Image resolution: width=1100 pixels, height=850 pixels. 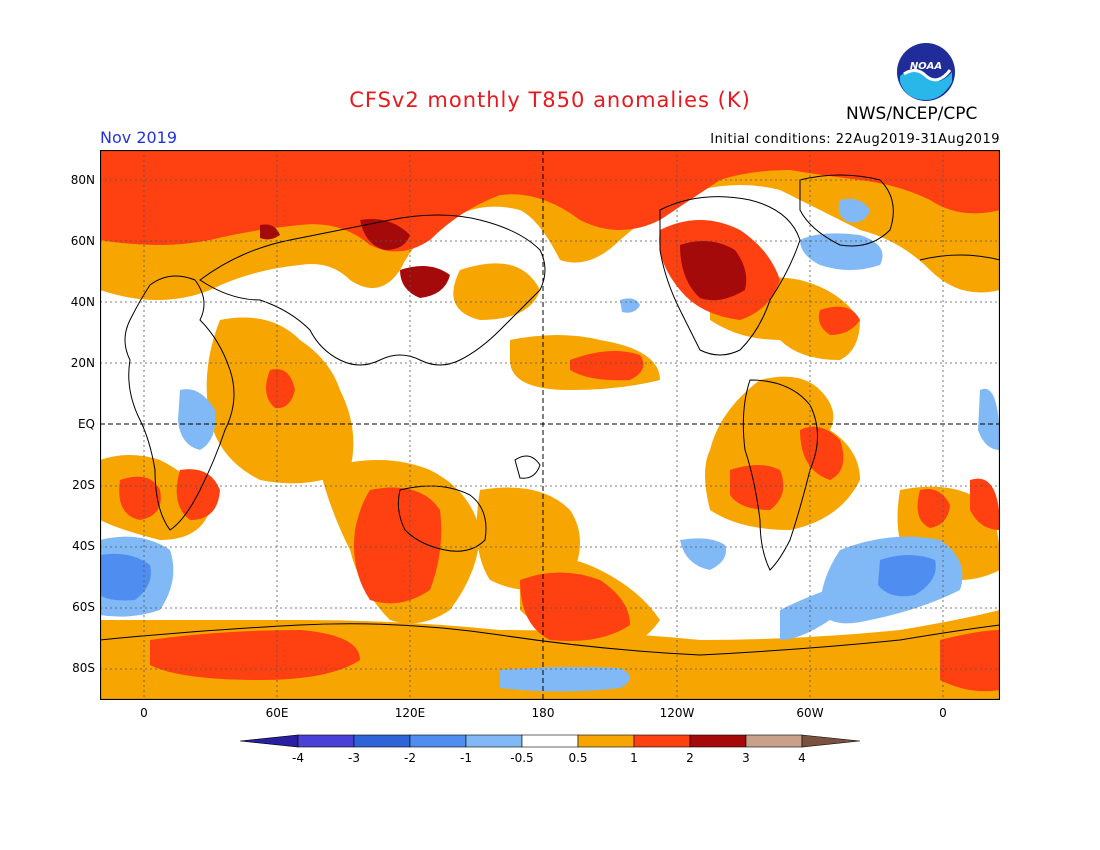 I want to click on colorbar, so click(x=550, y=741).